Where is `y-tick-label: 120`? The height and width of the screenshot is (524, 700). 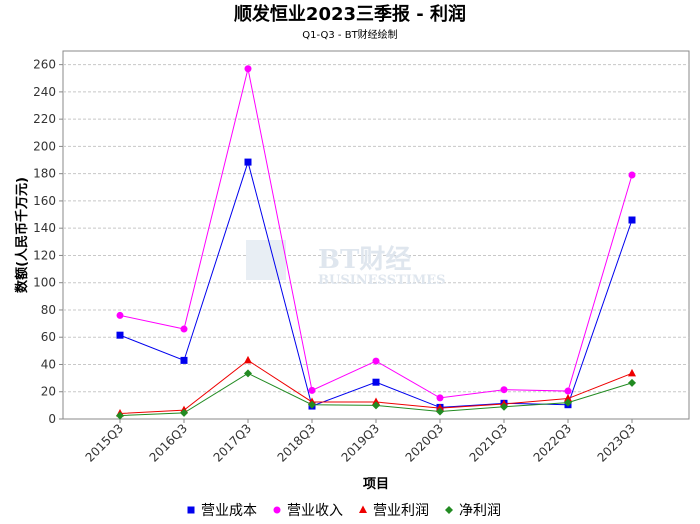
y-tick-label: 120 is located at coordinates (44, 255).